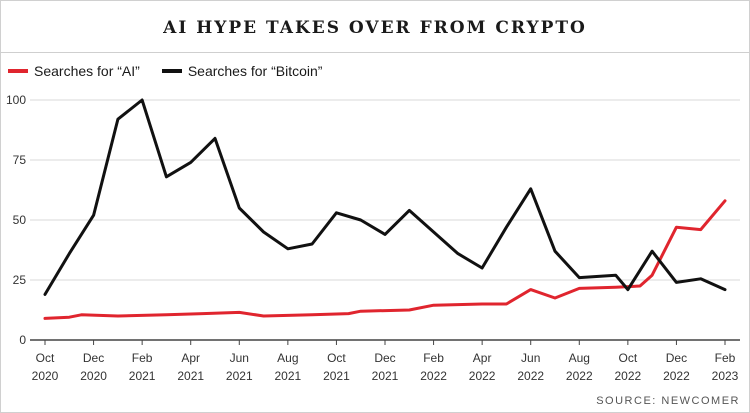 This screenshot has width=750, height=413. What do you see at coordinates (375, 28) in the screenshot?
I see `chart-title: AI HYPE TAKES OVER FROM CRYPTO` at bounding box center [375, 28].